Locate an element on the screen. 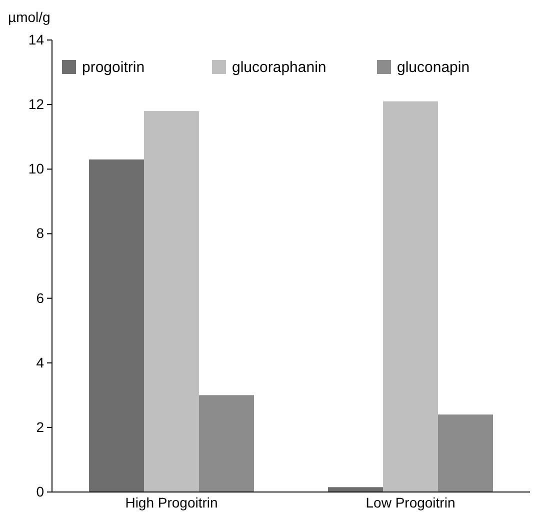 The image size is (539, 517). legend-label: glucoraphanin is located at coordinates (279, 67).